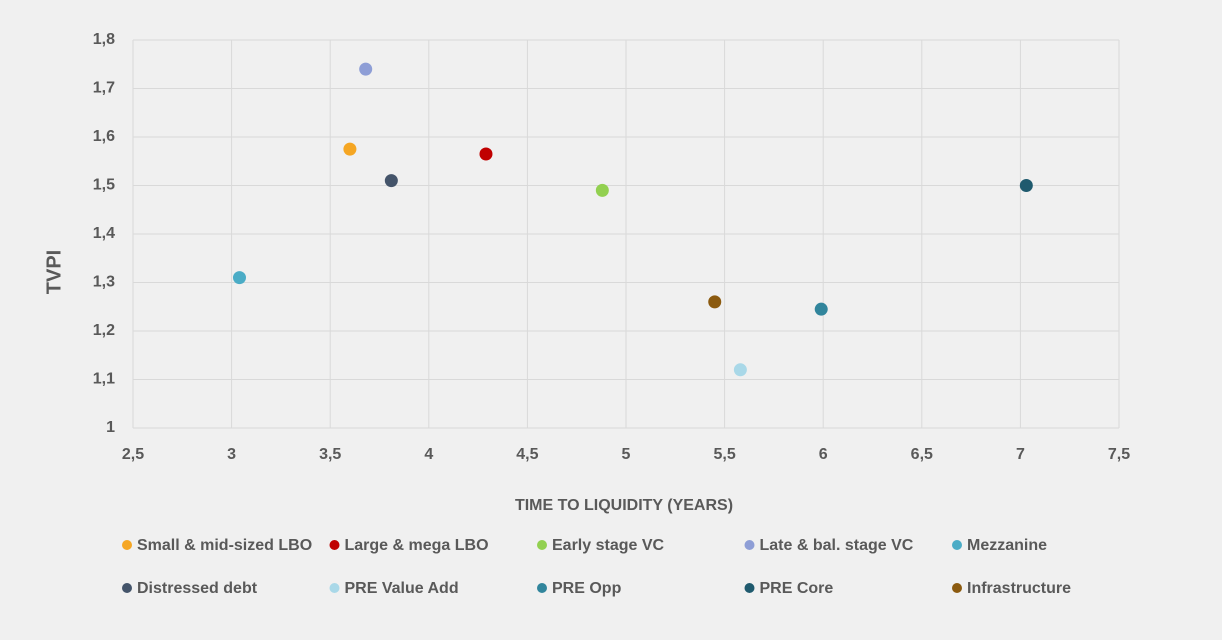 This screenshot has height=640, width=1222. What do you see at coordinates (231, 454) in the screenshot?
I see `x-tick-label: 3` at bounding box center [231, 454].